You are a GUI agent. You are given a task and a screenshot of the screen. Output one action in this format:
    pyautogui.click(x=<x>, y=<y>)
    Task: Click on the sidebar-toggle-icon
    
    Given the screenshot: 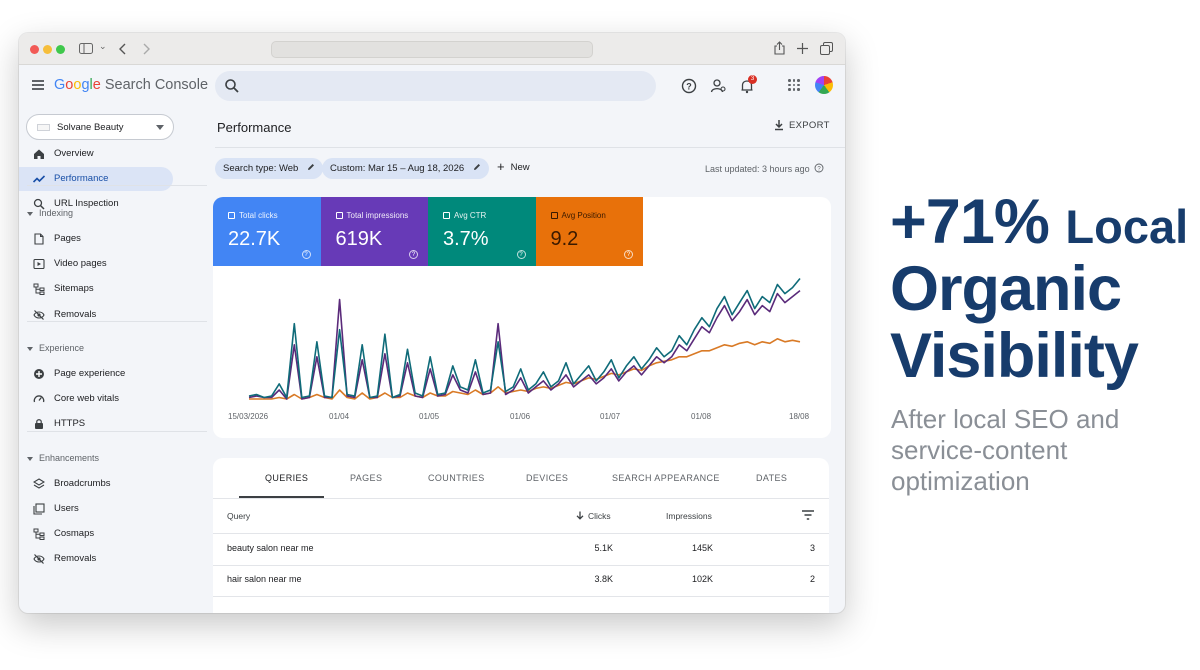 What is the action you would take?
    pyautogui.click(x=86, y=48)
    